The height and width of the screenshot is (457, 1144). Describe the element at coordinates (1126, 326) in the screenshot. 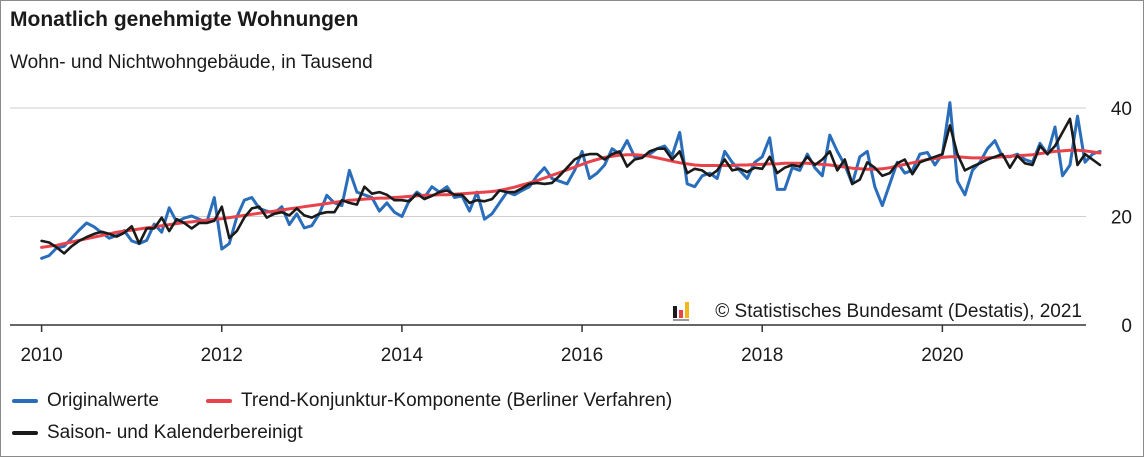

I see `y-tick-label: 0` at that location.